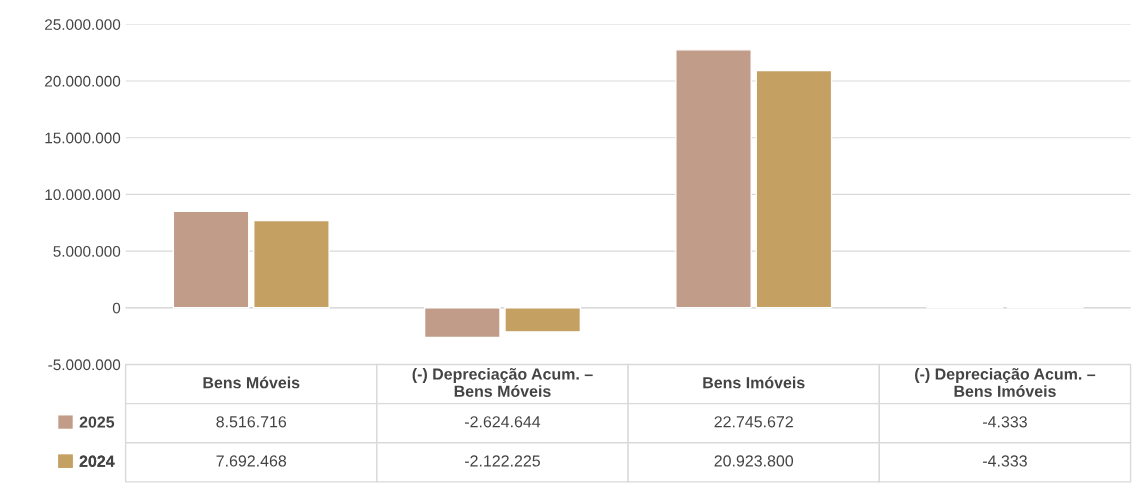  Describe the element at coordinates (754, 461) in the screenshot. I see `data-label: 20.923.800` at that location.